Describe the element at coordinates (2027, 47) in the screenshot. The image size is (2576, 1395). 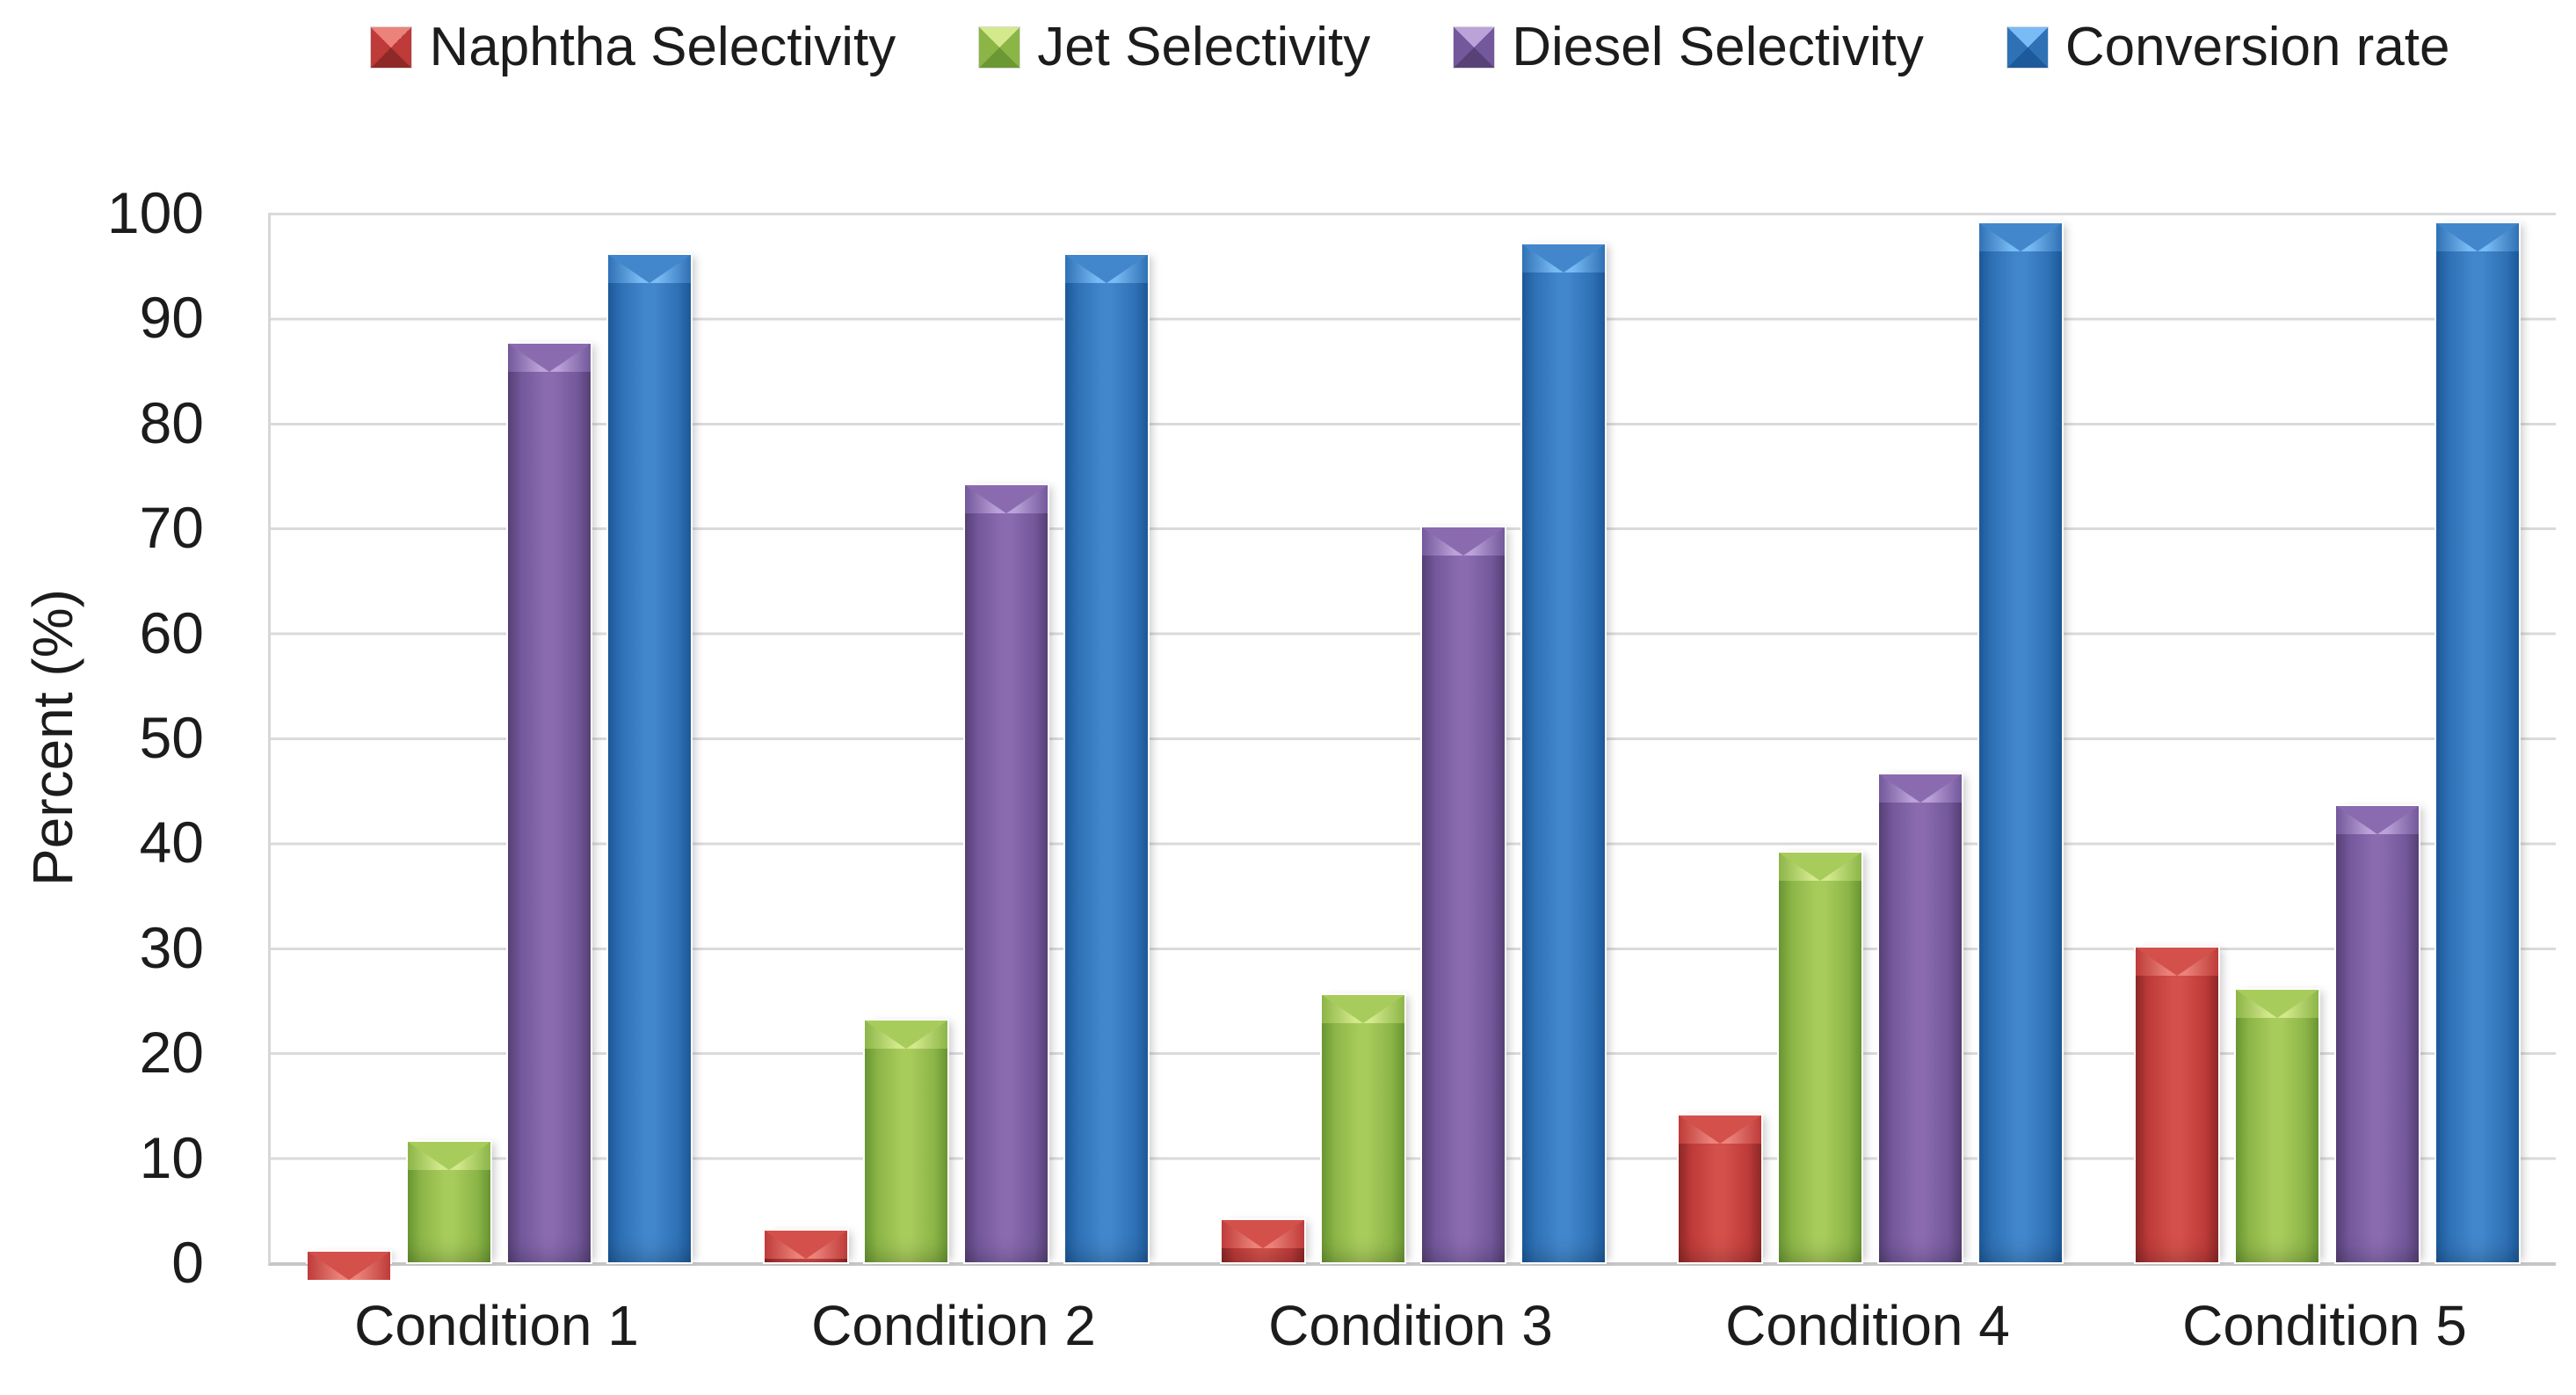
I see `legend-marker-icon-conversion-rate` at that location.